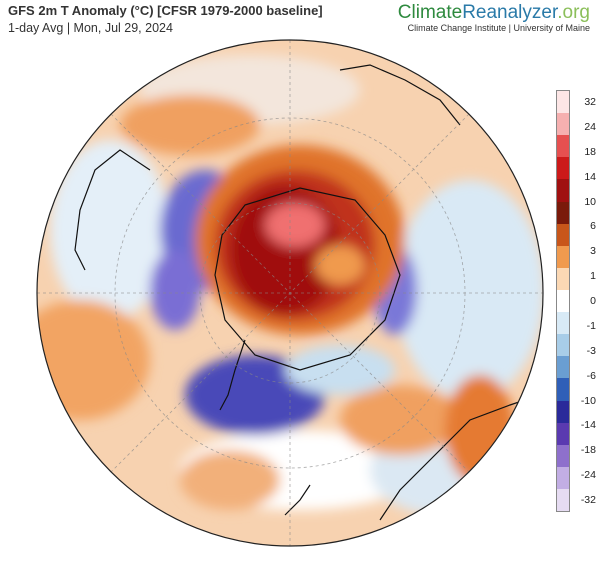  Describe the element at coordinates (593, 226) in the screenshot. I see `legend-tick-label: 6` at that location.